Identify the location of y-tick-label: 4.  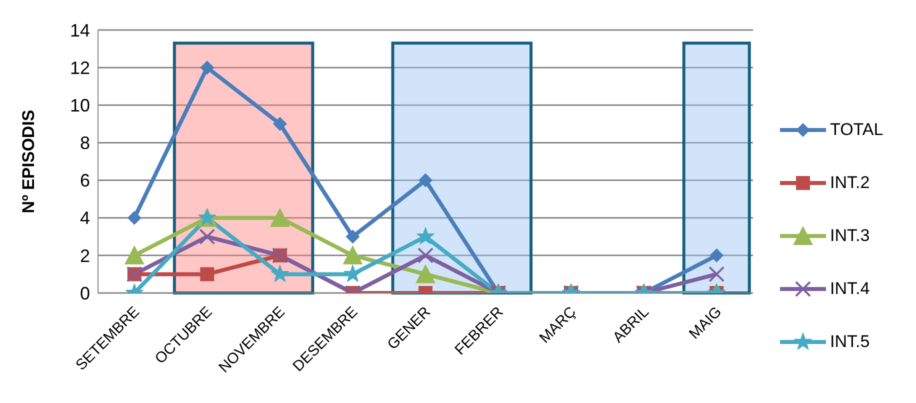
(85, 218).